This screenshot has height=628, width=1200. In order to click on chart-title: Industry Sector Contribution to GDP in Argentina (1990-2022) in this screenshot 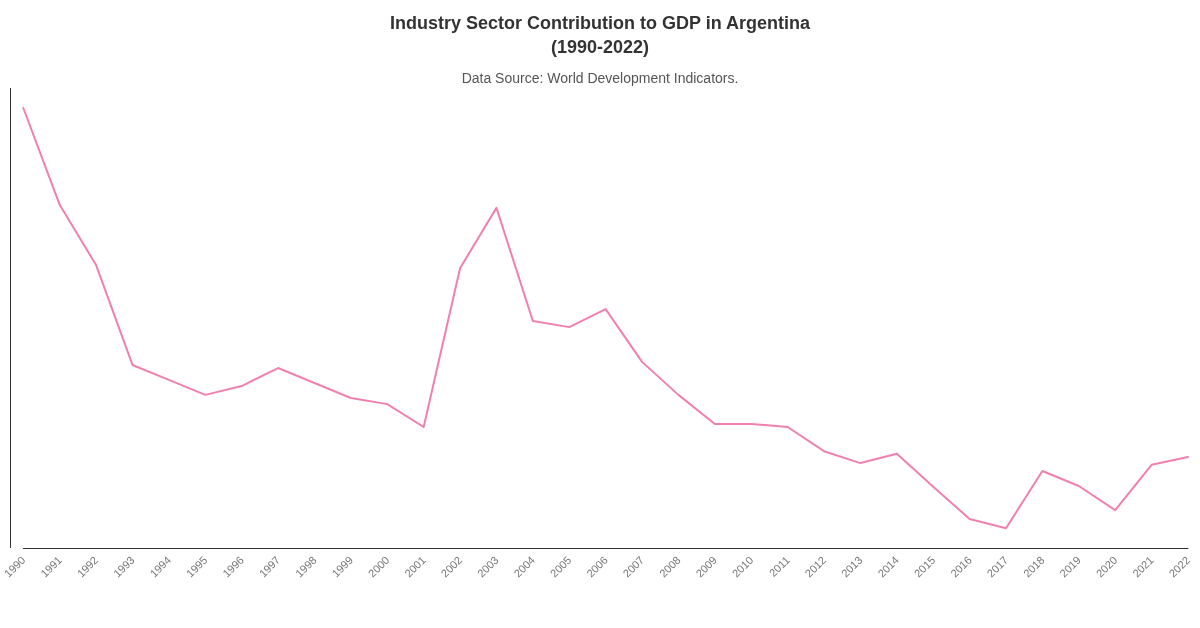, I will do `click(600, 35)`.